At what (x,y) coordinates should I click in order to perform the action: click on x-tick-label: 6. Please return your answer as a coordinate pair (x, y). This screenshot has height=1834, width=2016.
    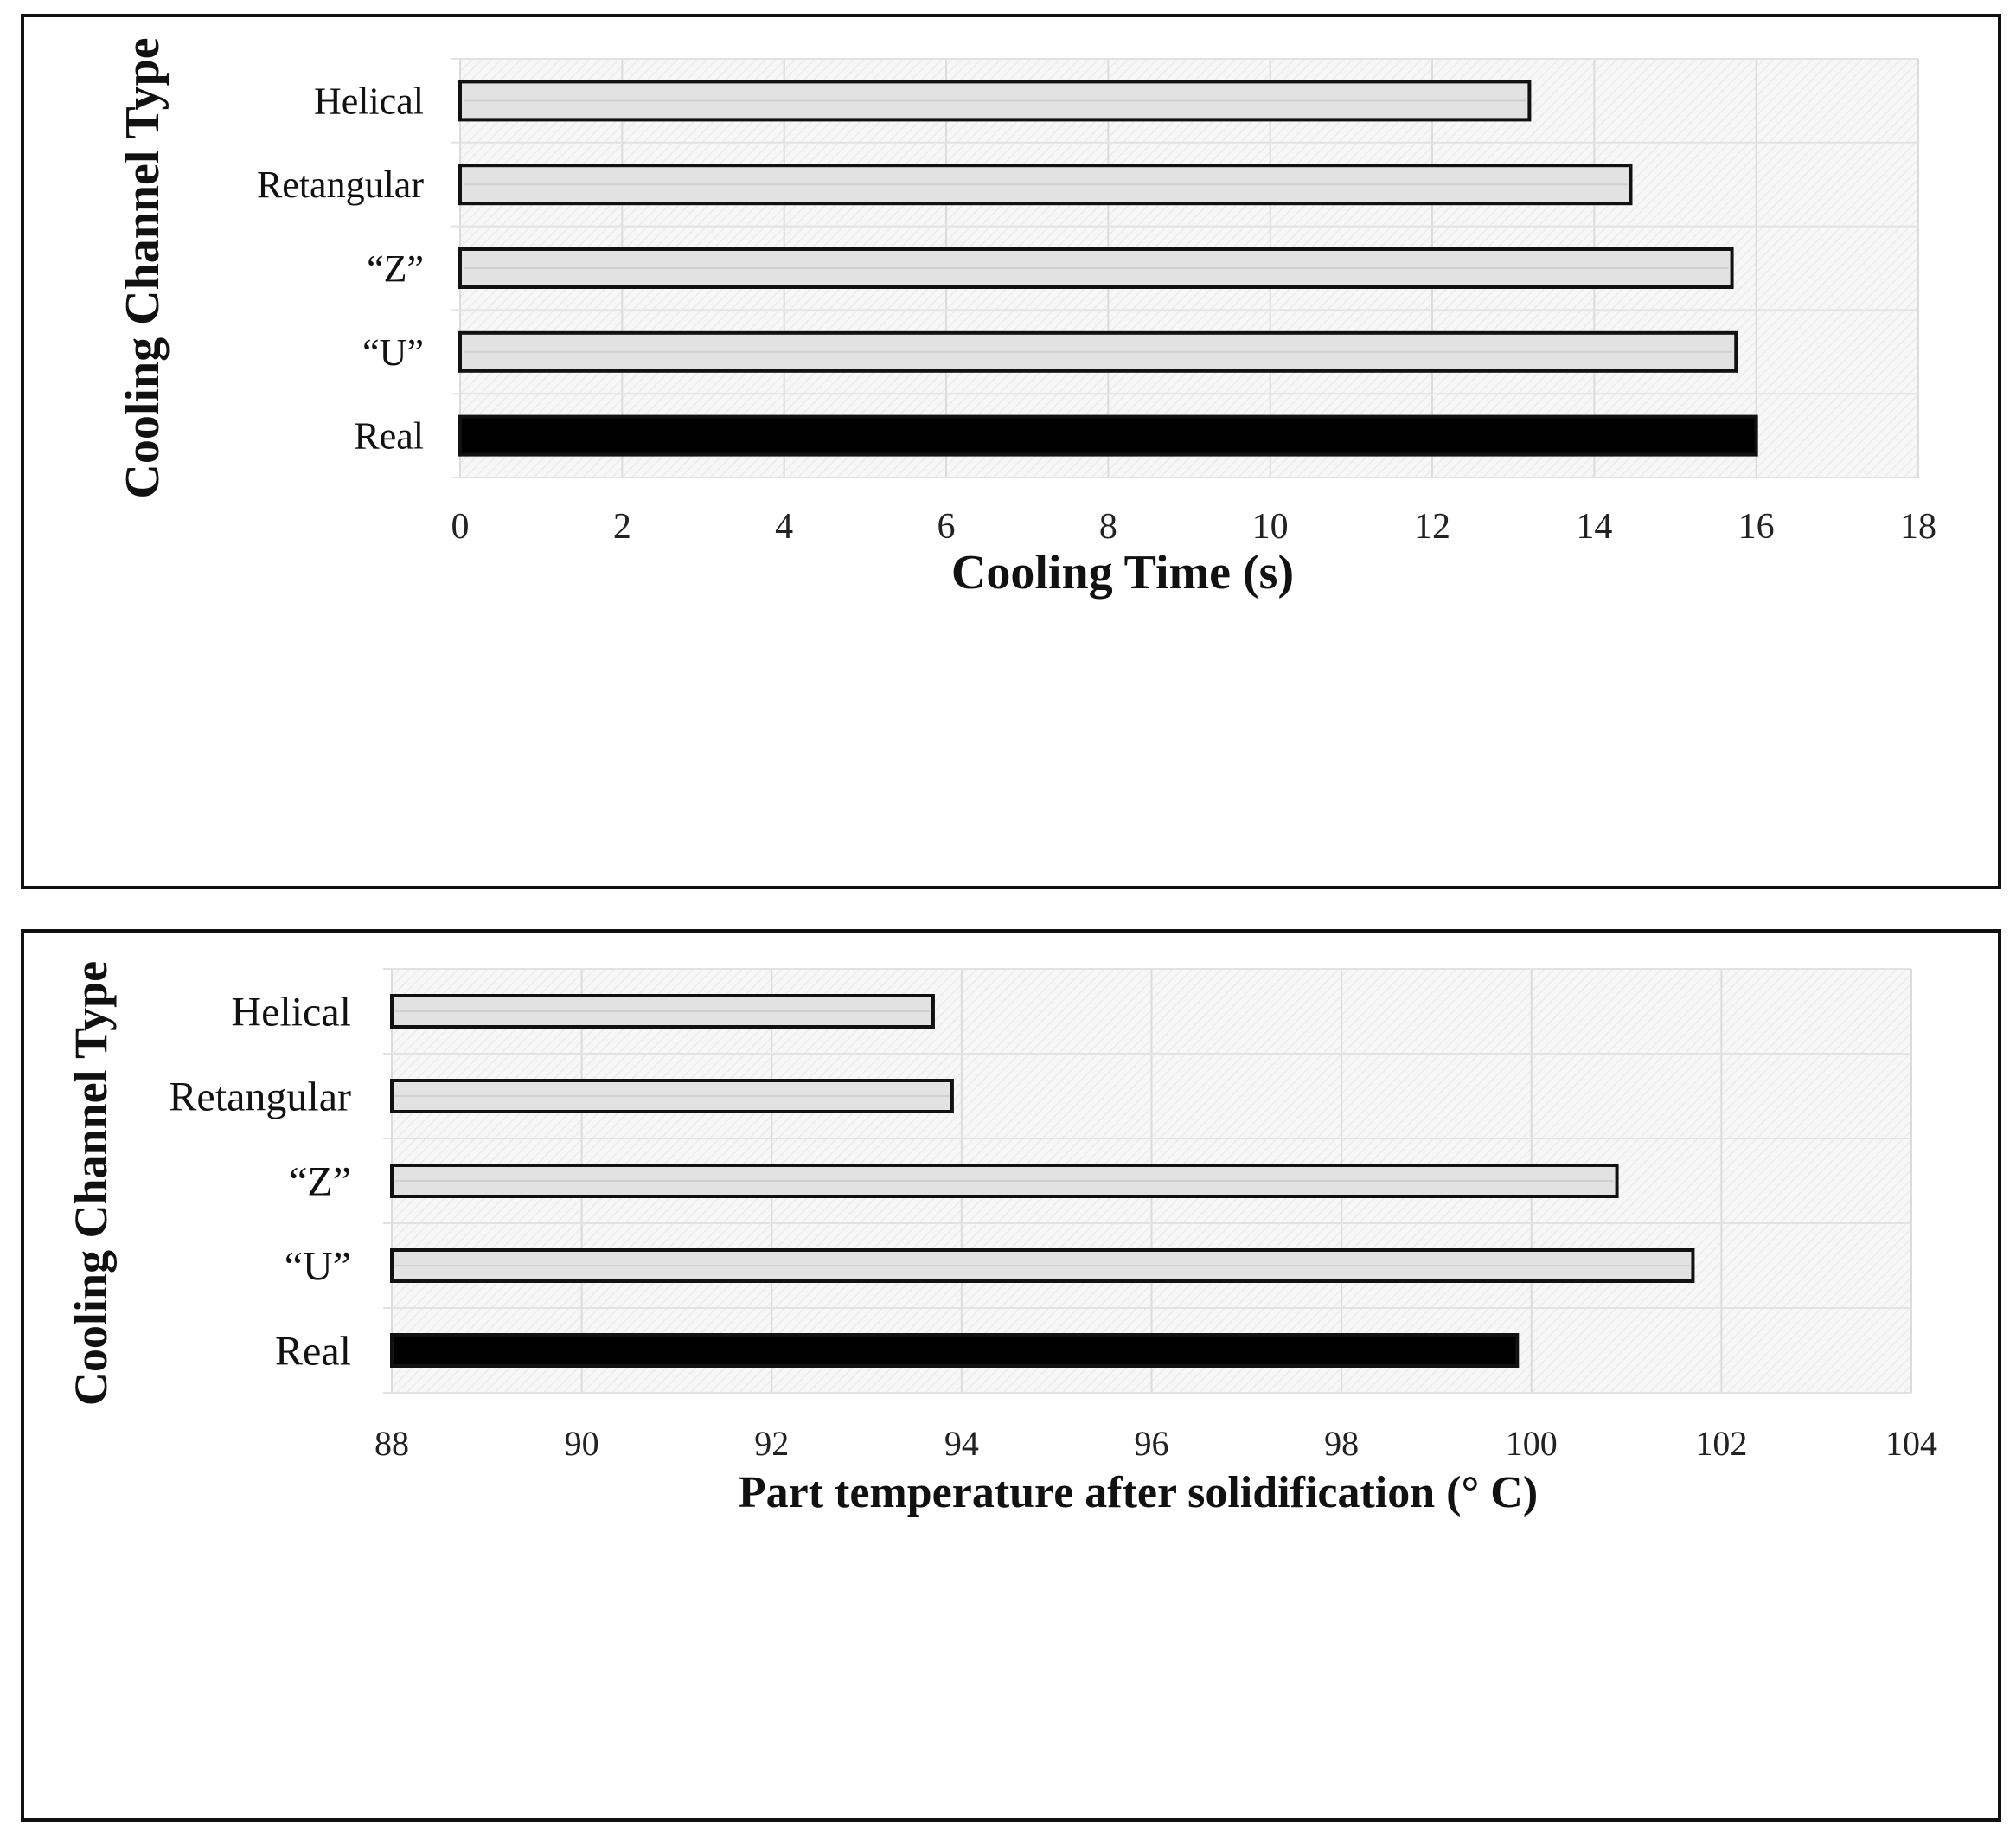
    Looking at the image, I should click on (947, 527).